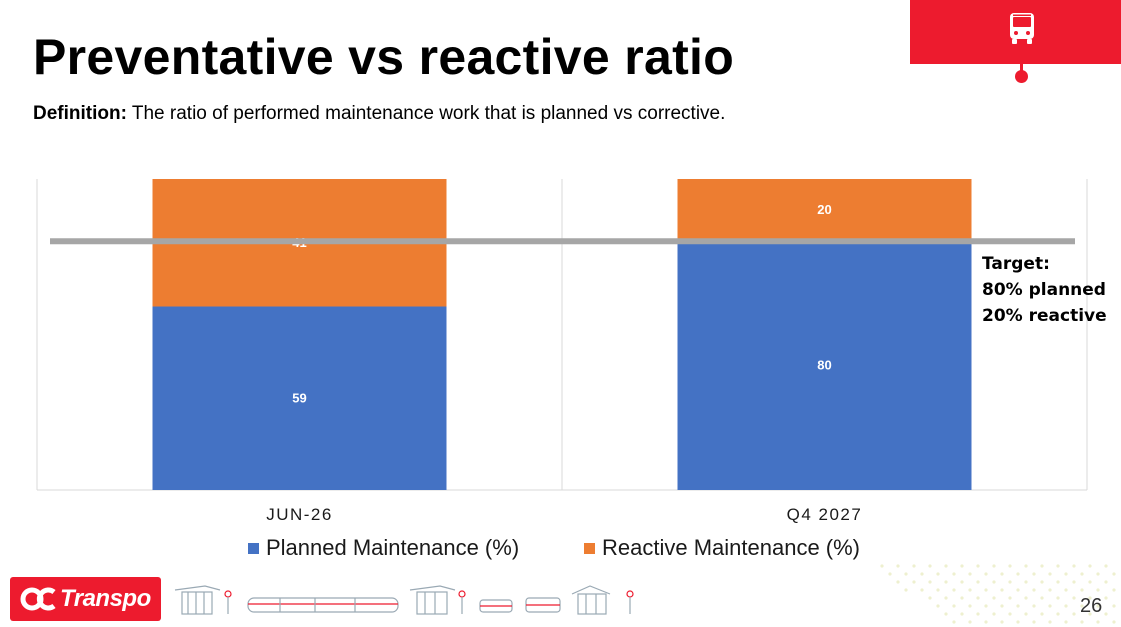  I want to click on pin-dot, so click(1021, 76).